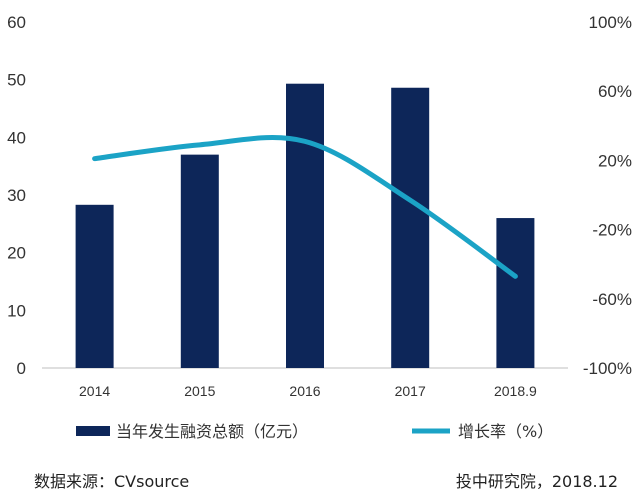  I want to click on x-tick-label: 2014, so click(94, 391).